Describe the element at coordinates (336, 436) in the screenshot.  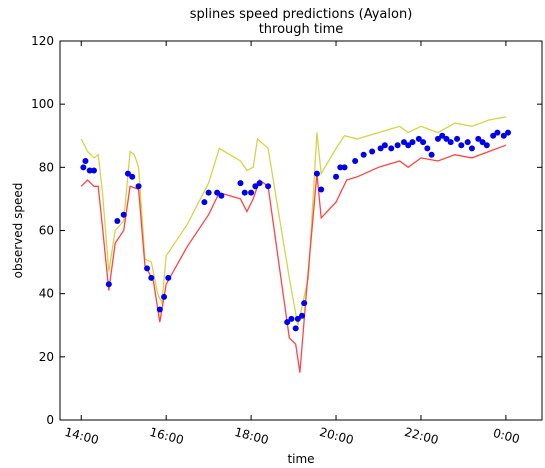
I see `x-tick-label: 20:00` at that location.